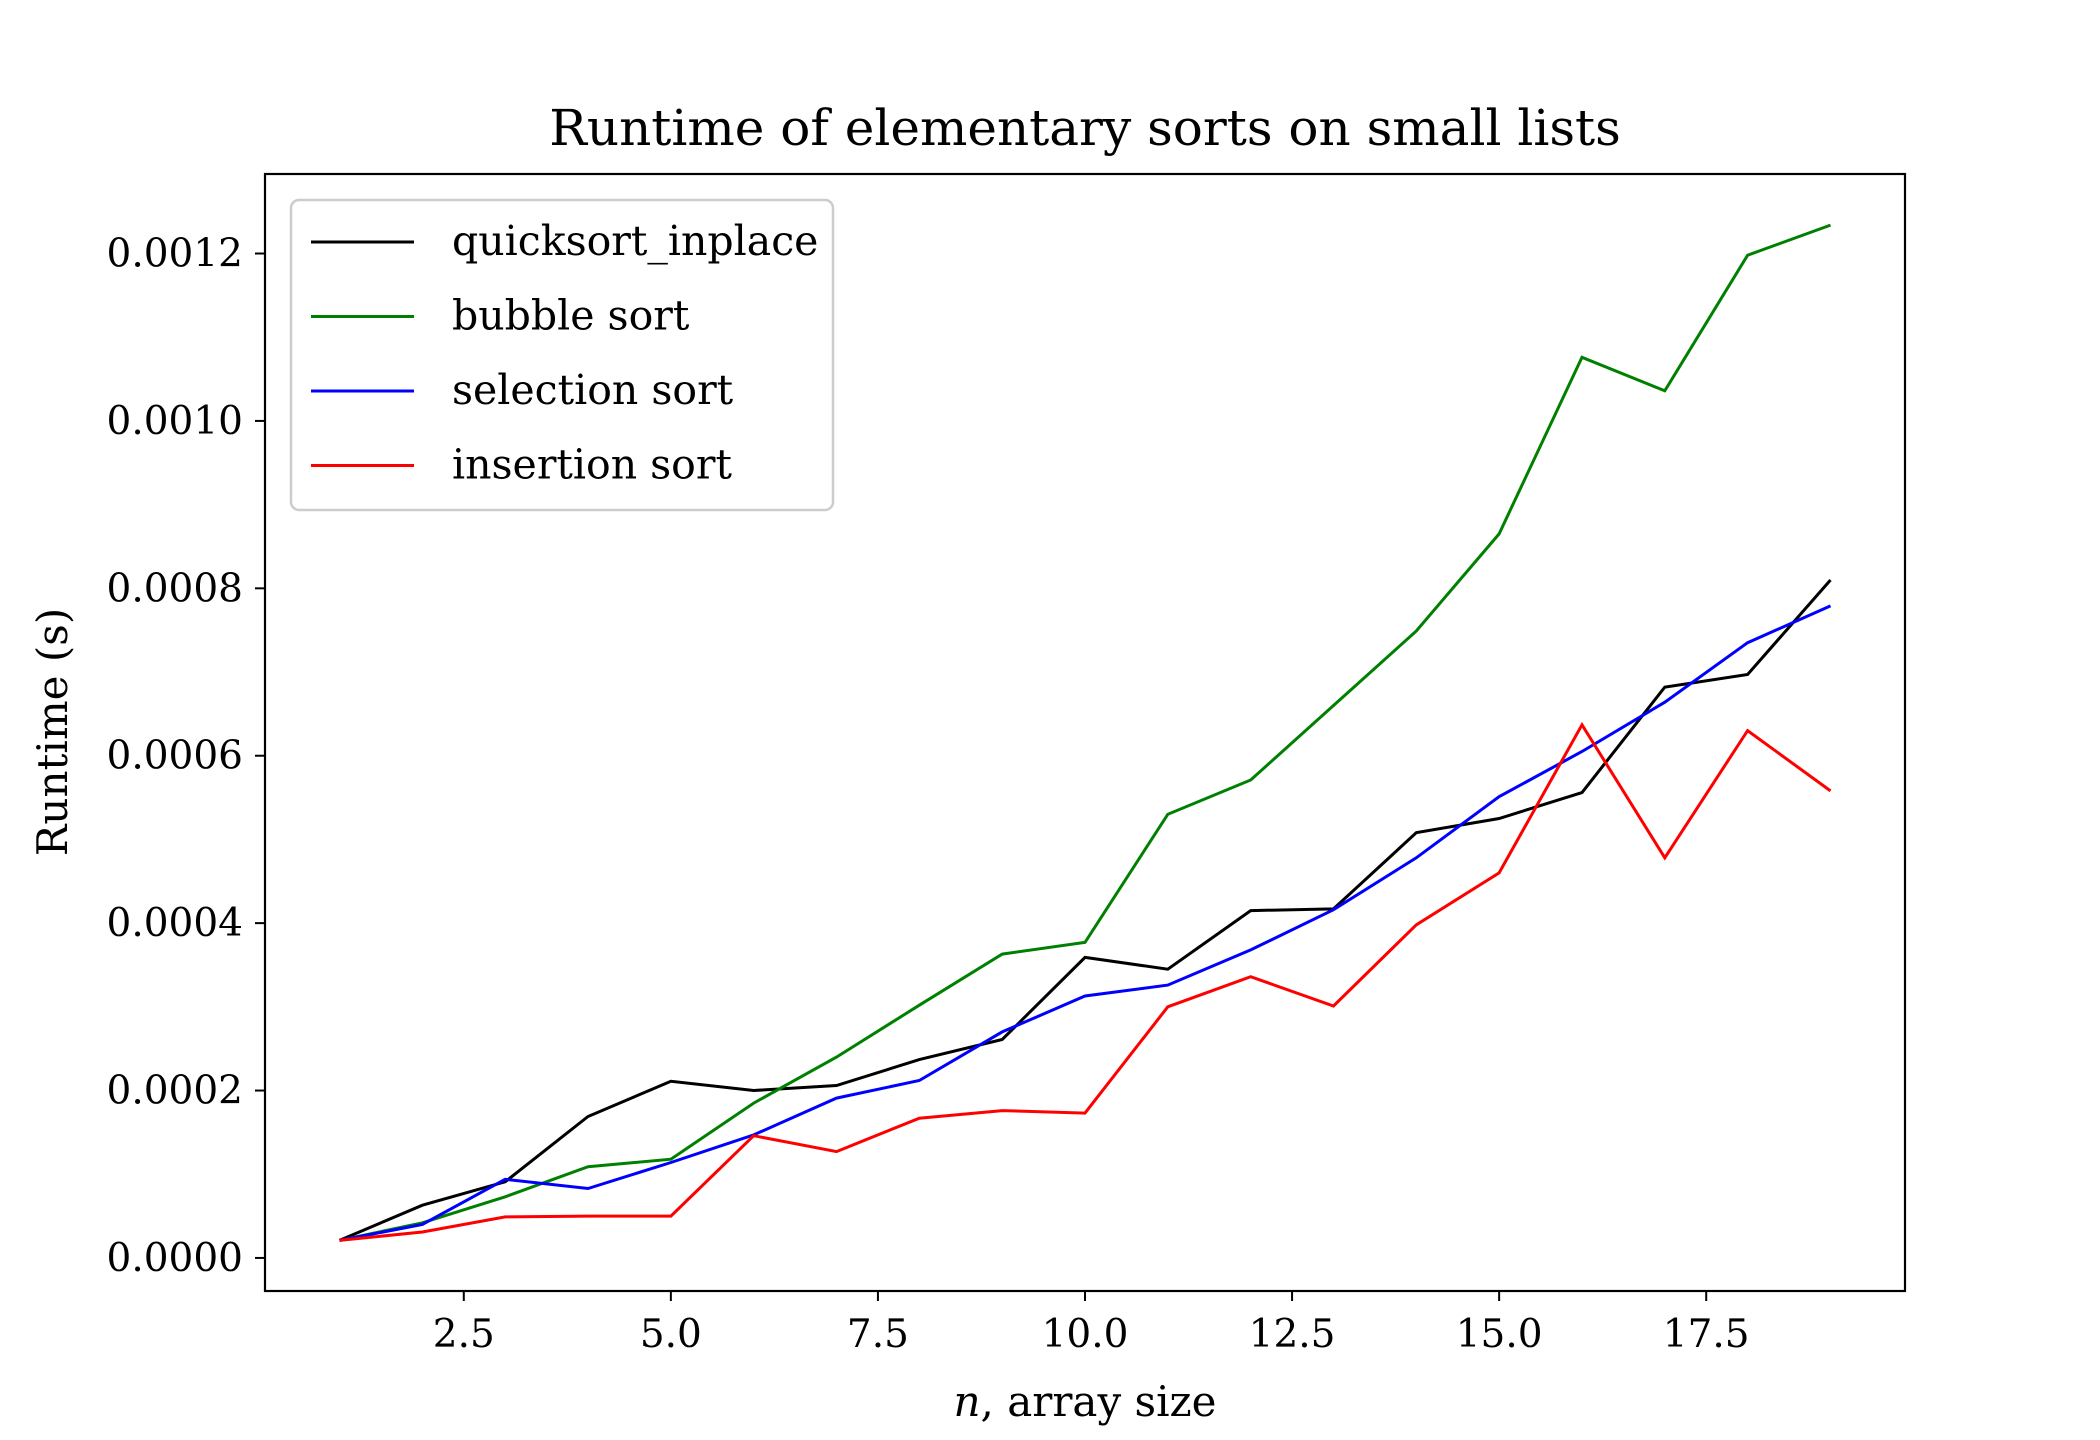 The height and width of the screenshot is (1440, 2100). Describe the element at coordinates (175, 254) in the screenshot. I see `y-tick-label: 0.0012` at that location.